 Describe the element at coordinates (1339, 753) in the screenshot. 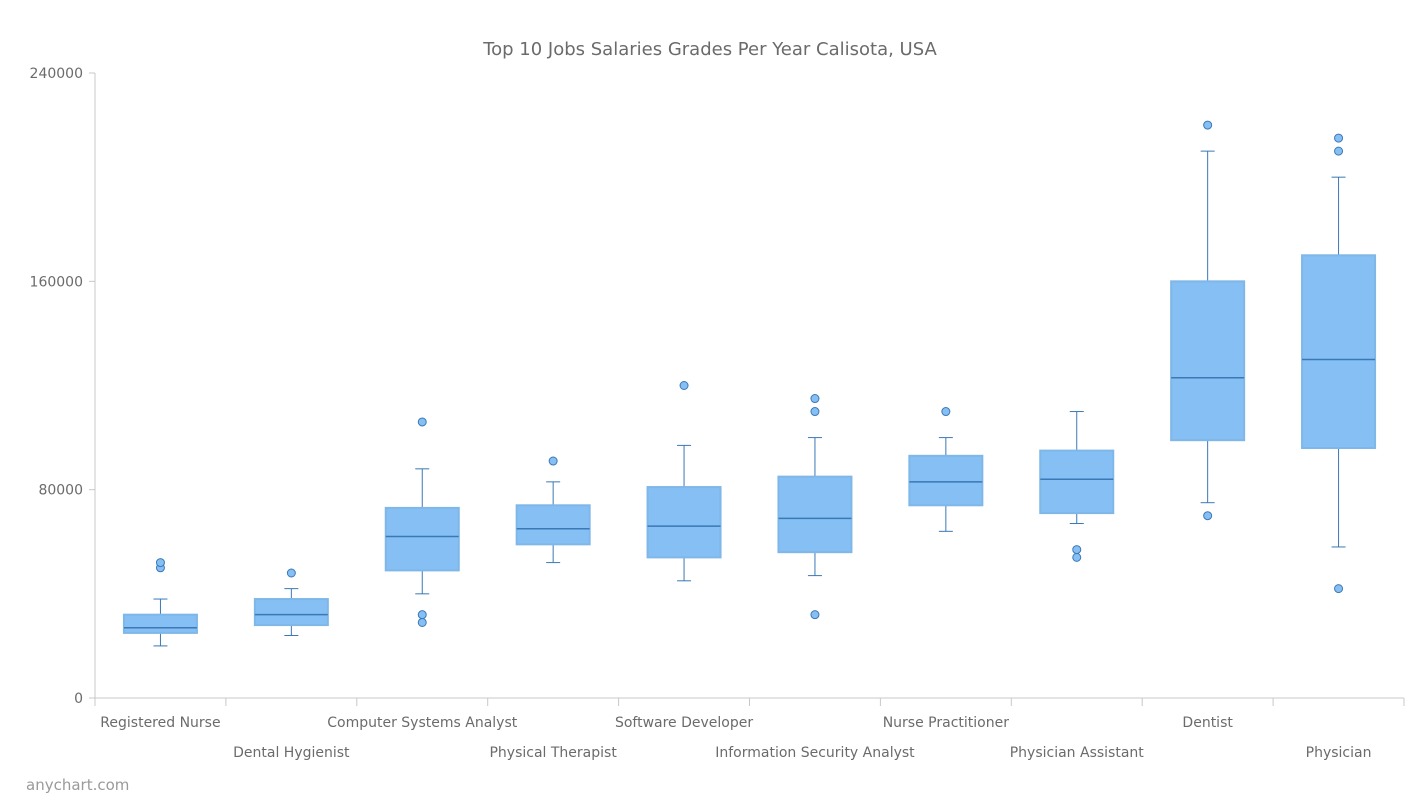

I see `x-category-label: Physician` at that location.